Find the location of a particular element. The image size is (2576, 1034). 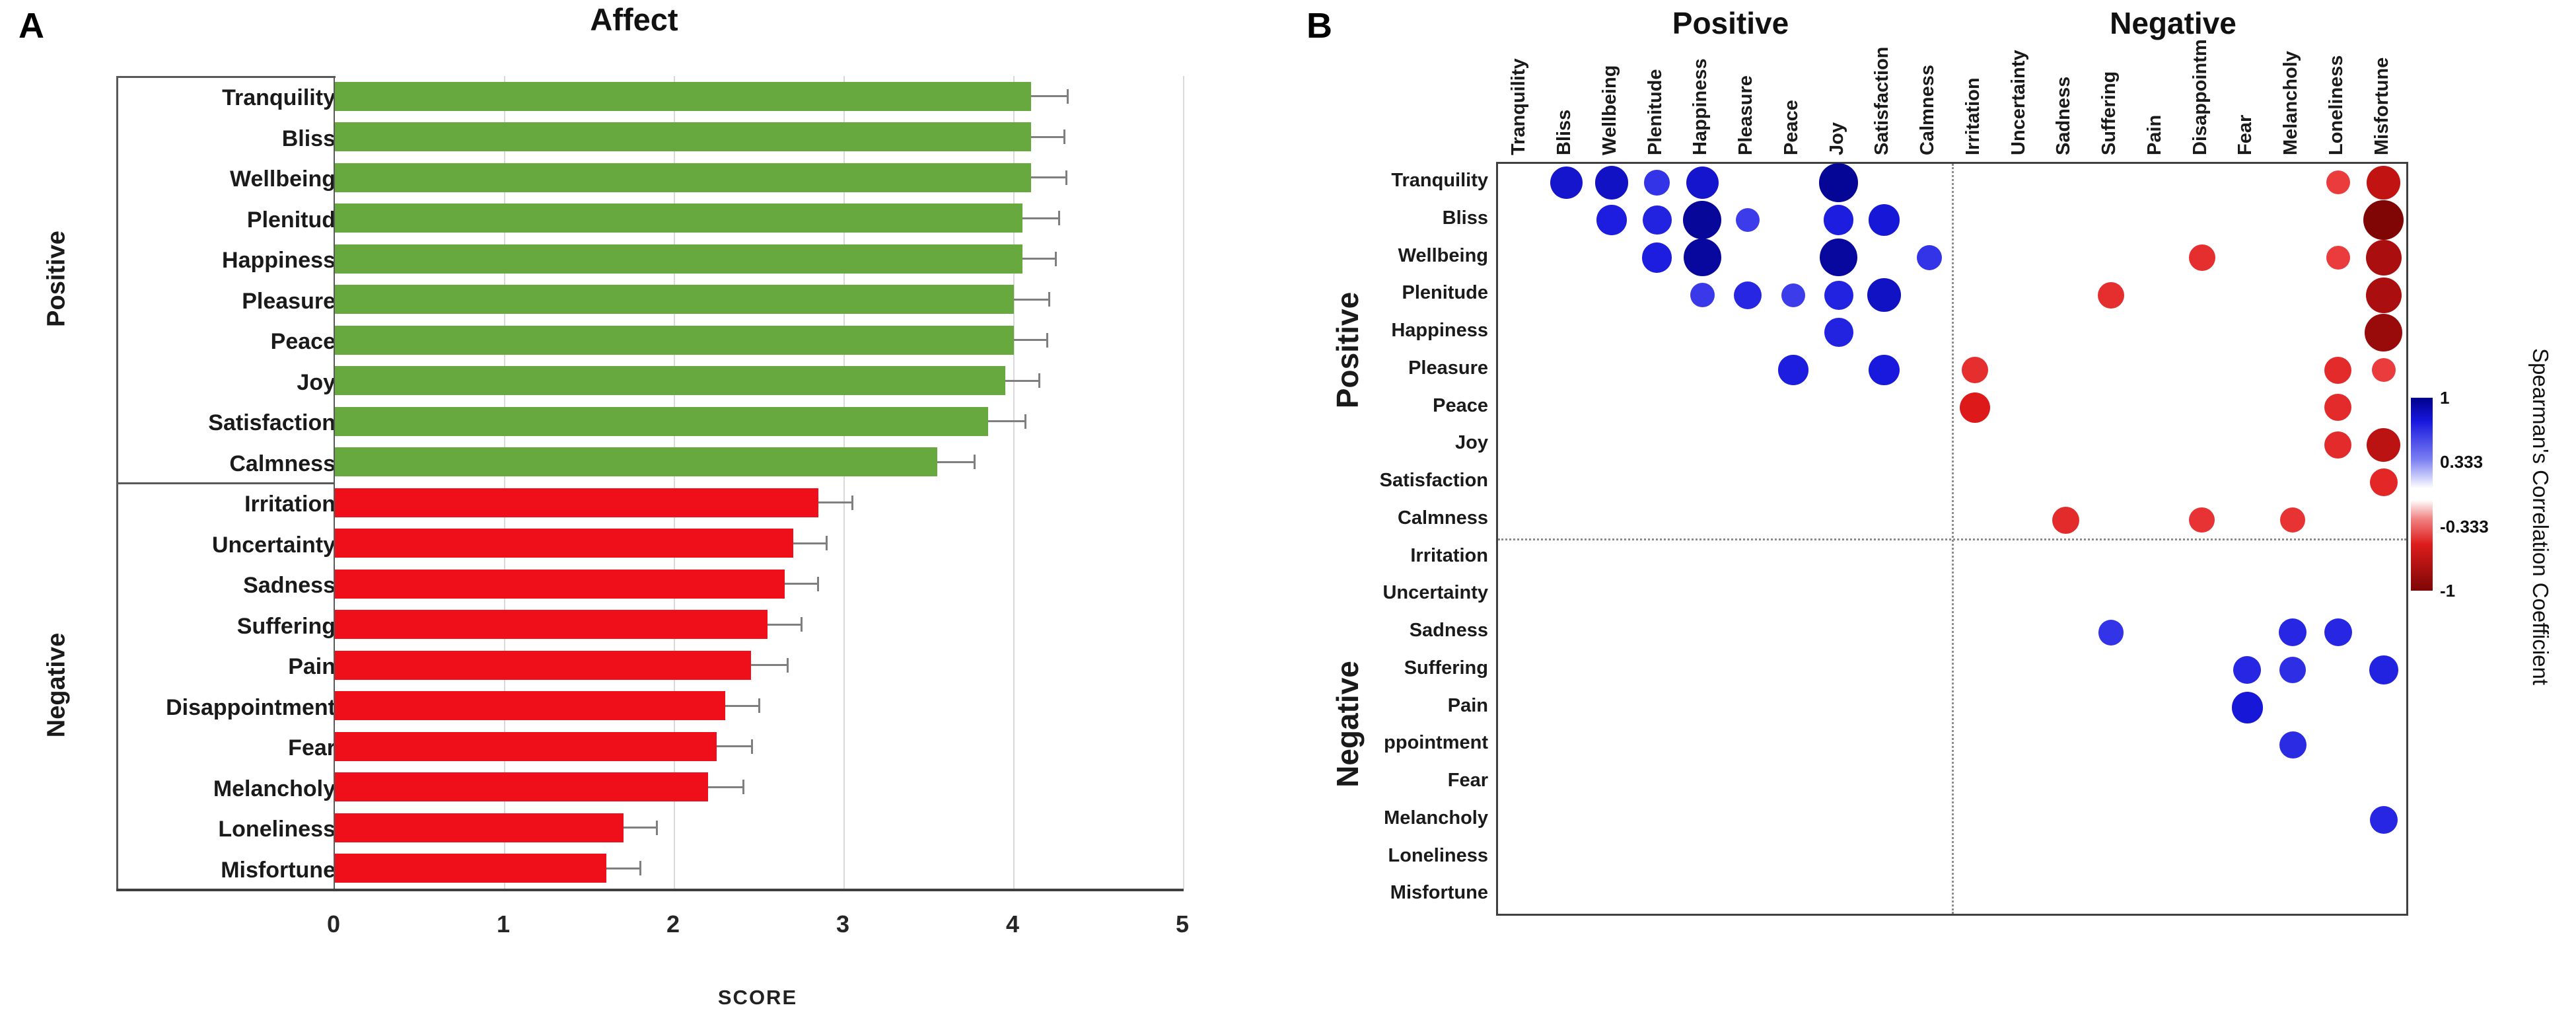

corr-dot-tranquility-plenitude is located at coordinates (1657, 183).